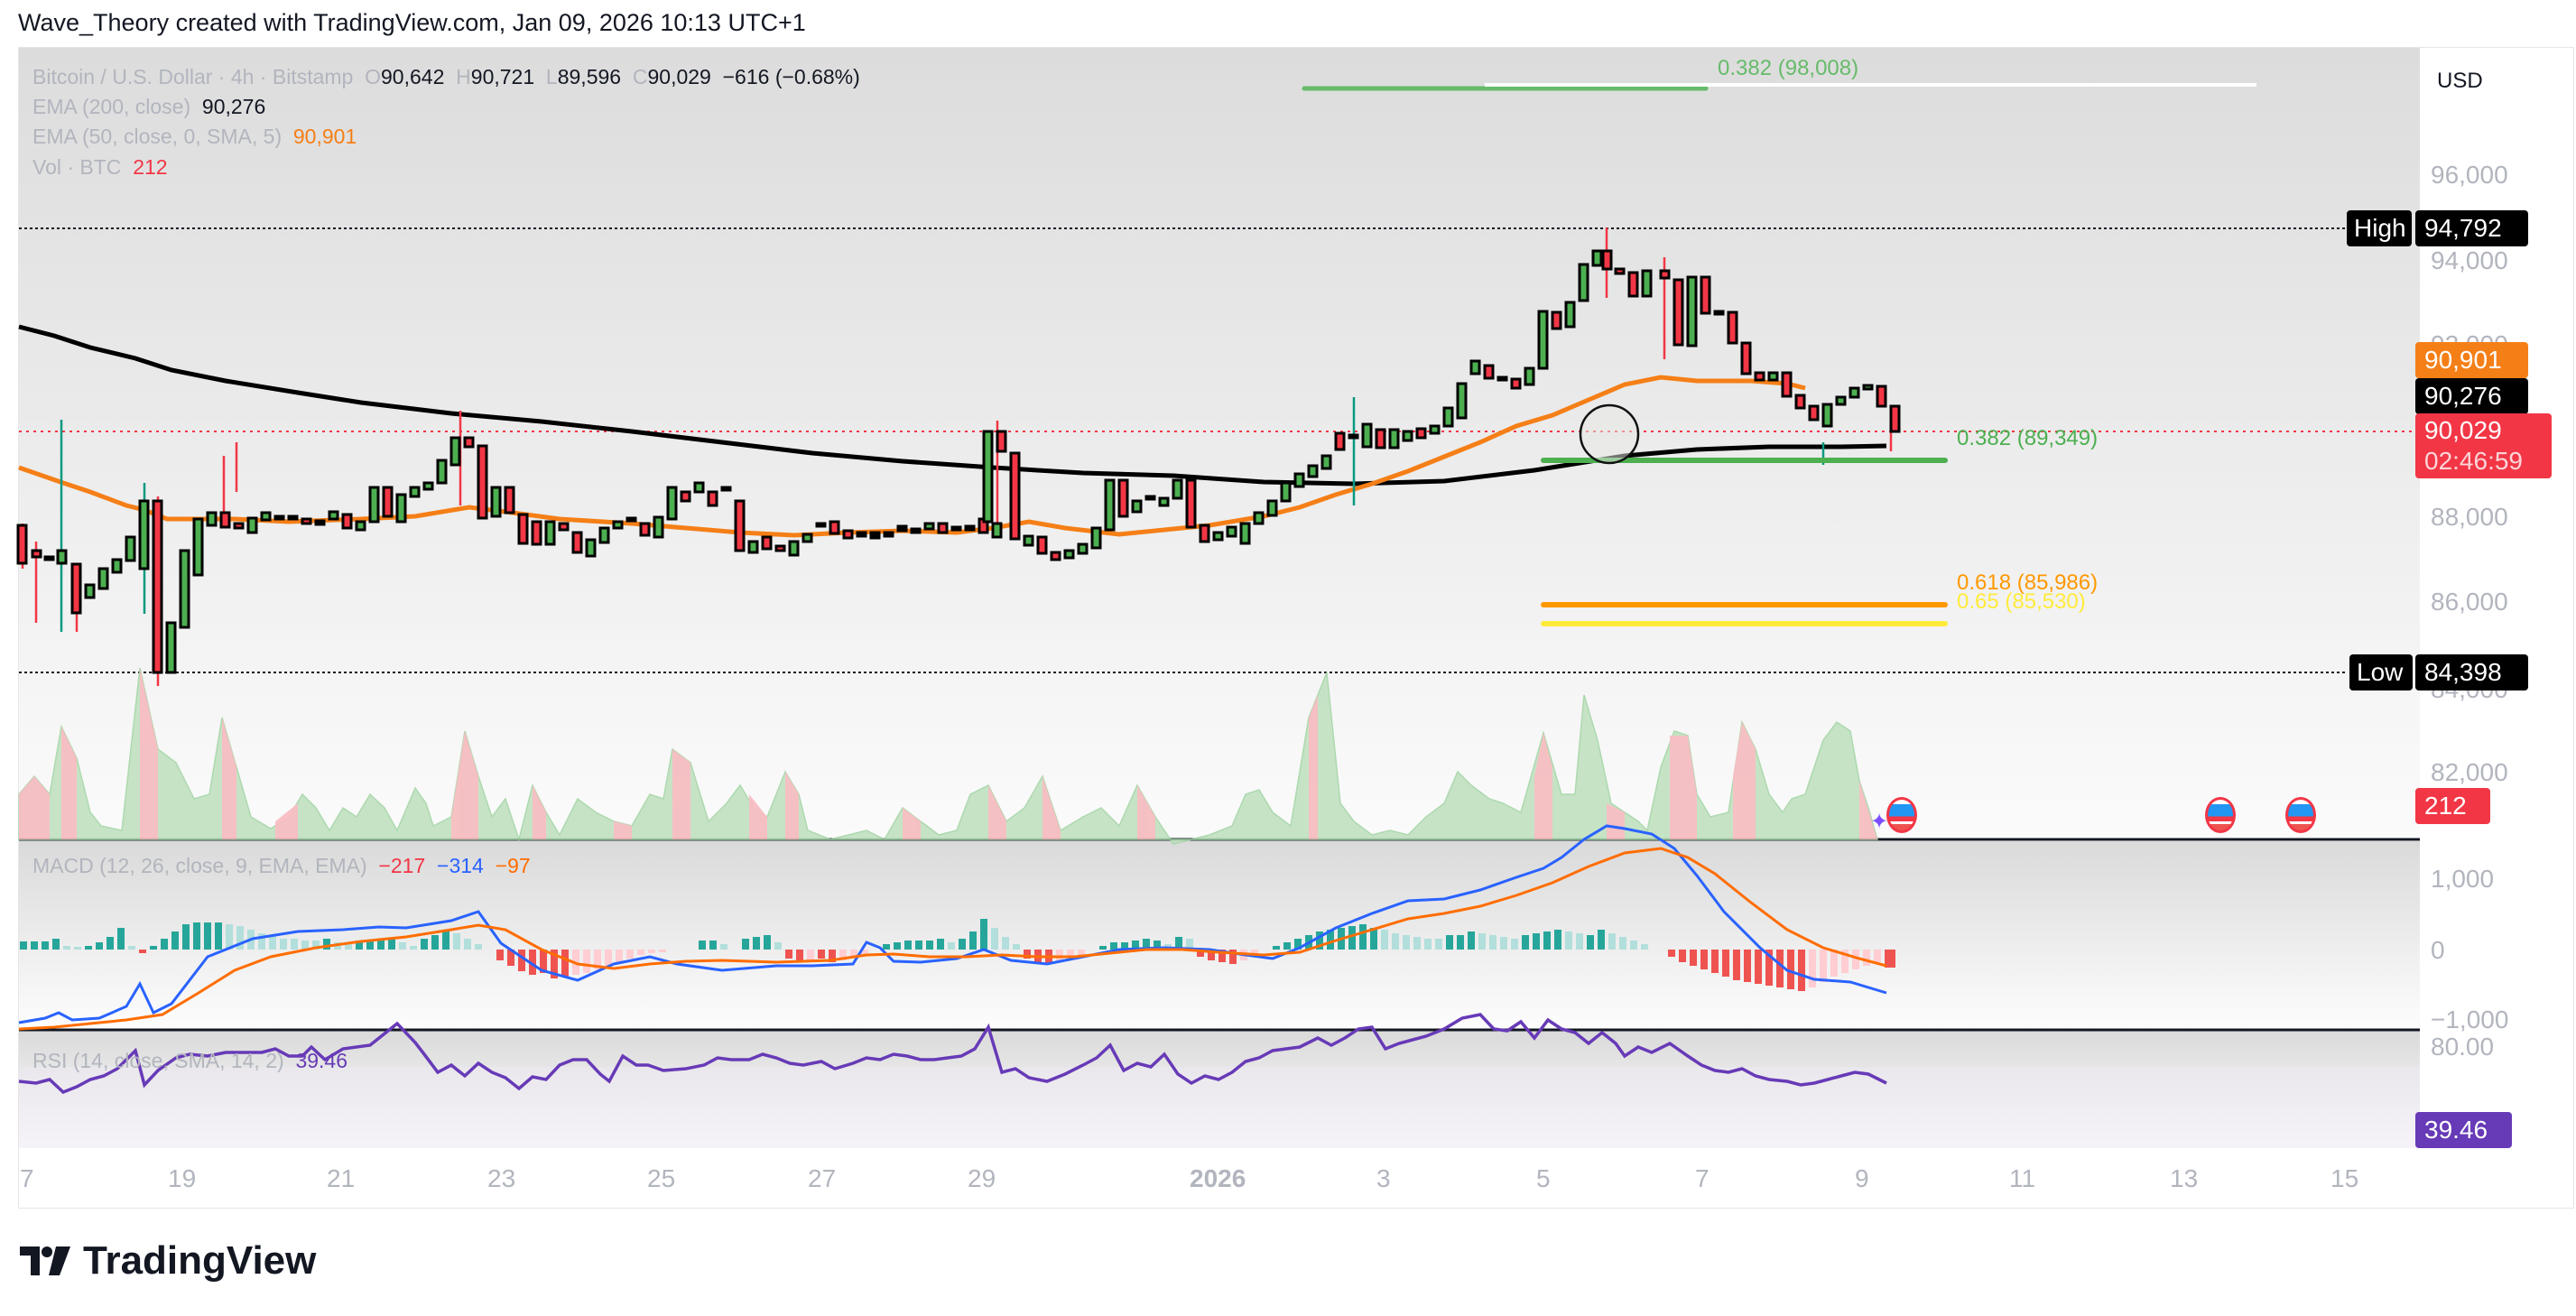 This screenshot has height=1316, width=2576. I want to click on ema50-legend: EMA (50, close, 0, SMA, 5) 90,901, so click(195, 136).